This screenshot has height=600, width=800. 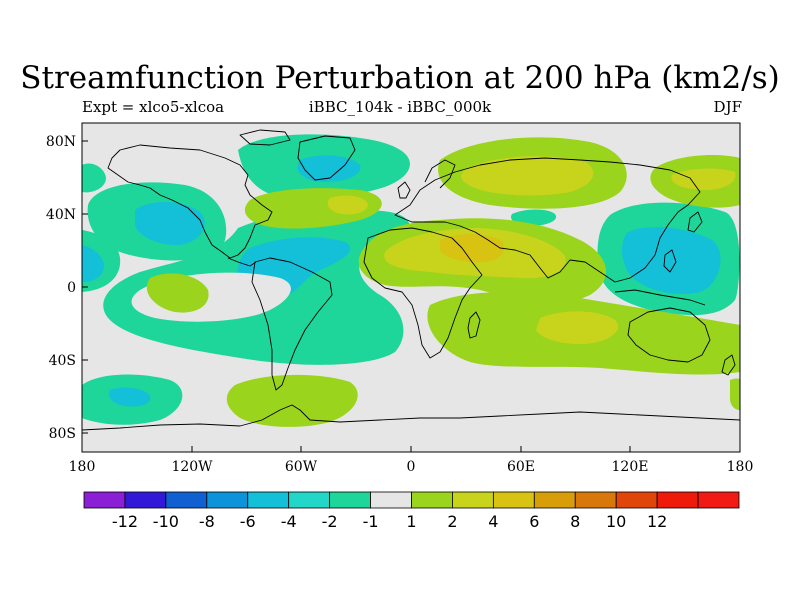 I want to click on contour-neg-west-edge-inner, so click(x=93, y=263).